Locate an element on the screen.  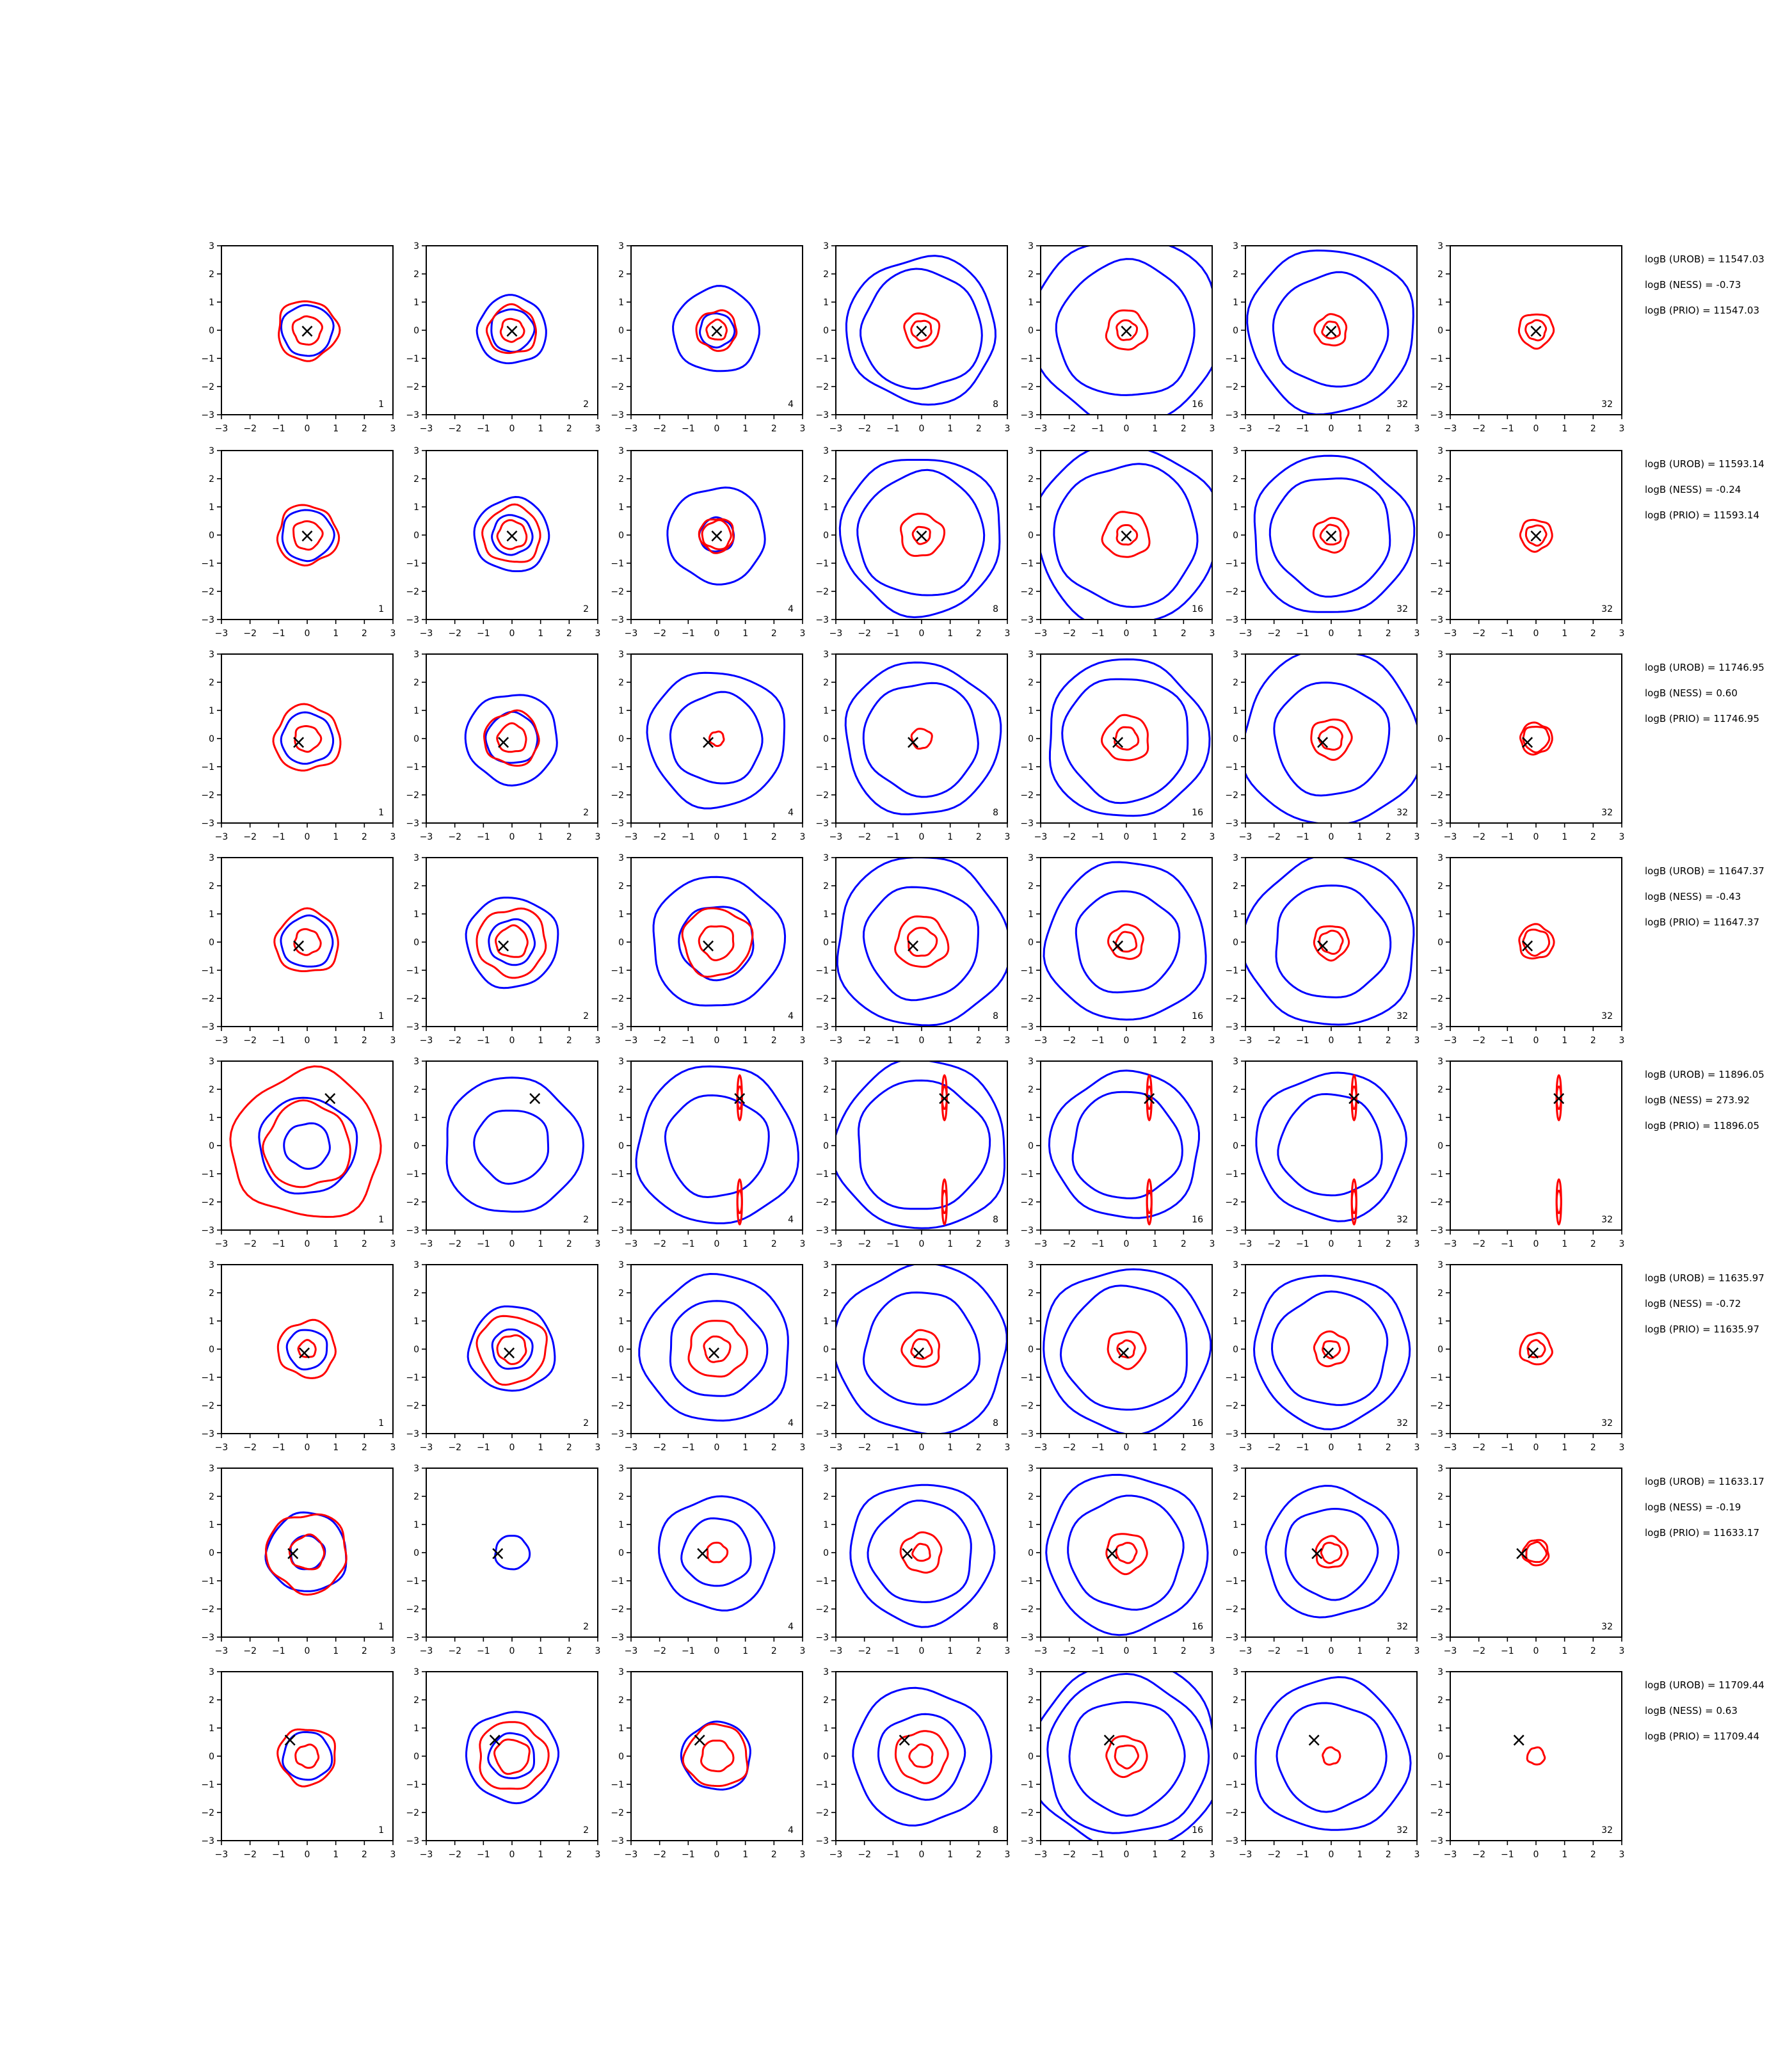
panel-r7-c2: × −3−3 −2 −2 −1 −1 0 0 1 1 2 2 3 3 2 is located at coordinates (503, 1560).